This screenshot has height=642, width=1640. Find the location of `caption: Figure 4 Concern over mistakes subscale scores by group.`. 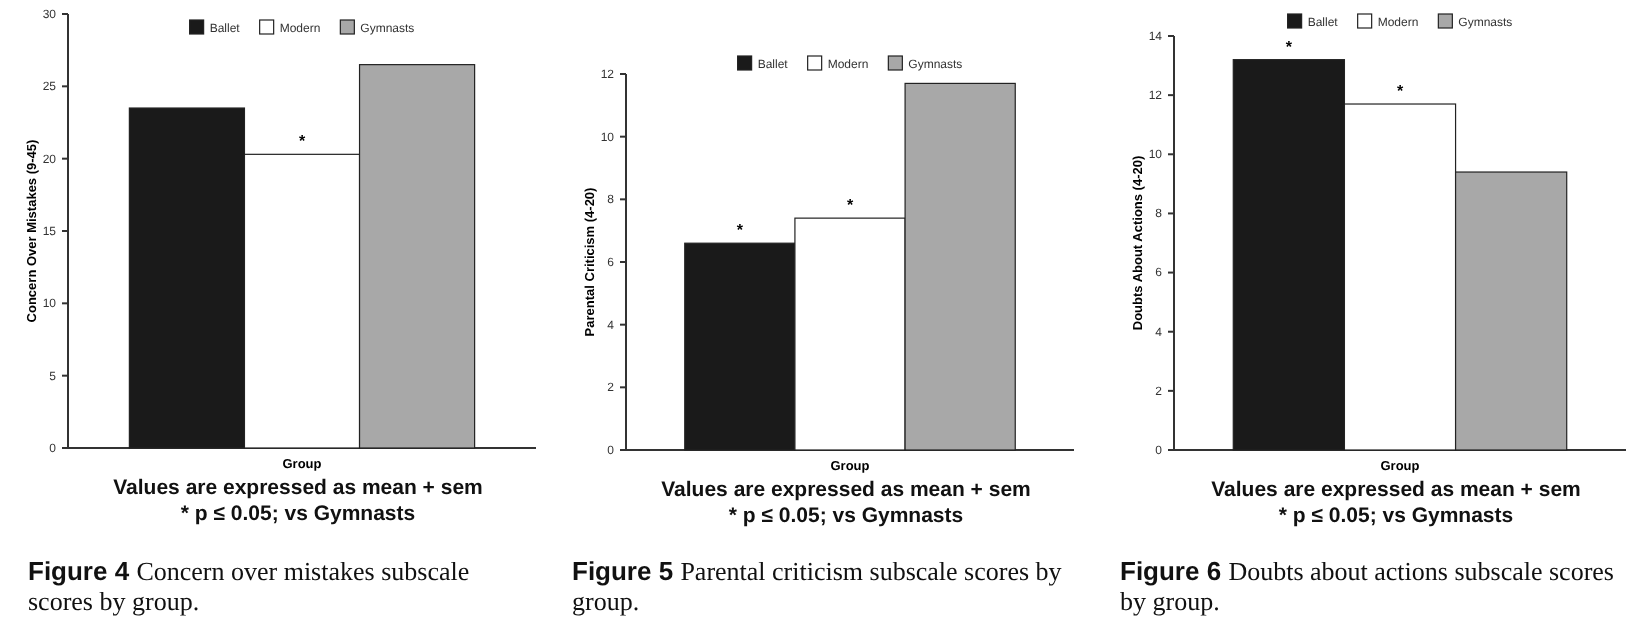

caption: Figure 4 Concern over mistakes subscale scores by group. is located at coordinates (249, 586).